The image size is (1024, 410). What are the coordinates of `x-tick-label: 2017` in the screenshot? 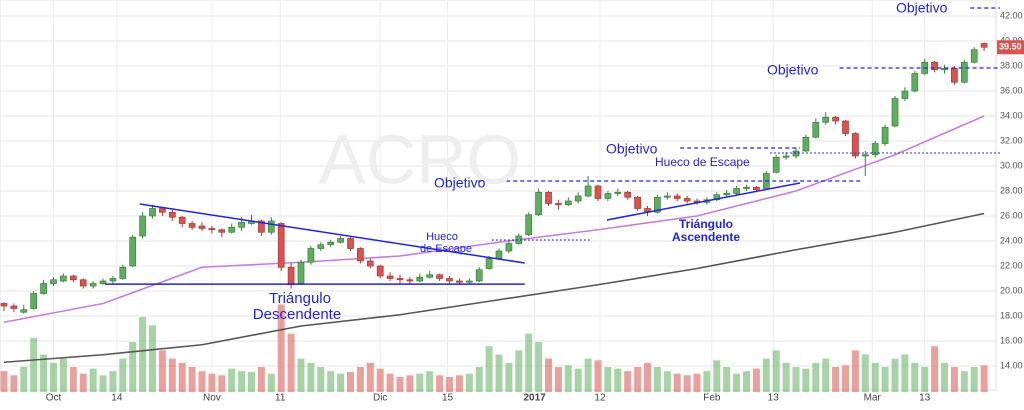 It's located at (535, 398).